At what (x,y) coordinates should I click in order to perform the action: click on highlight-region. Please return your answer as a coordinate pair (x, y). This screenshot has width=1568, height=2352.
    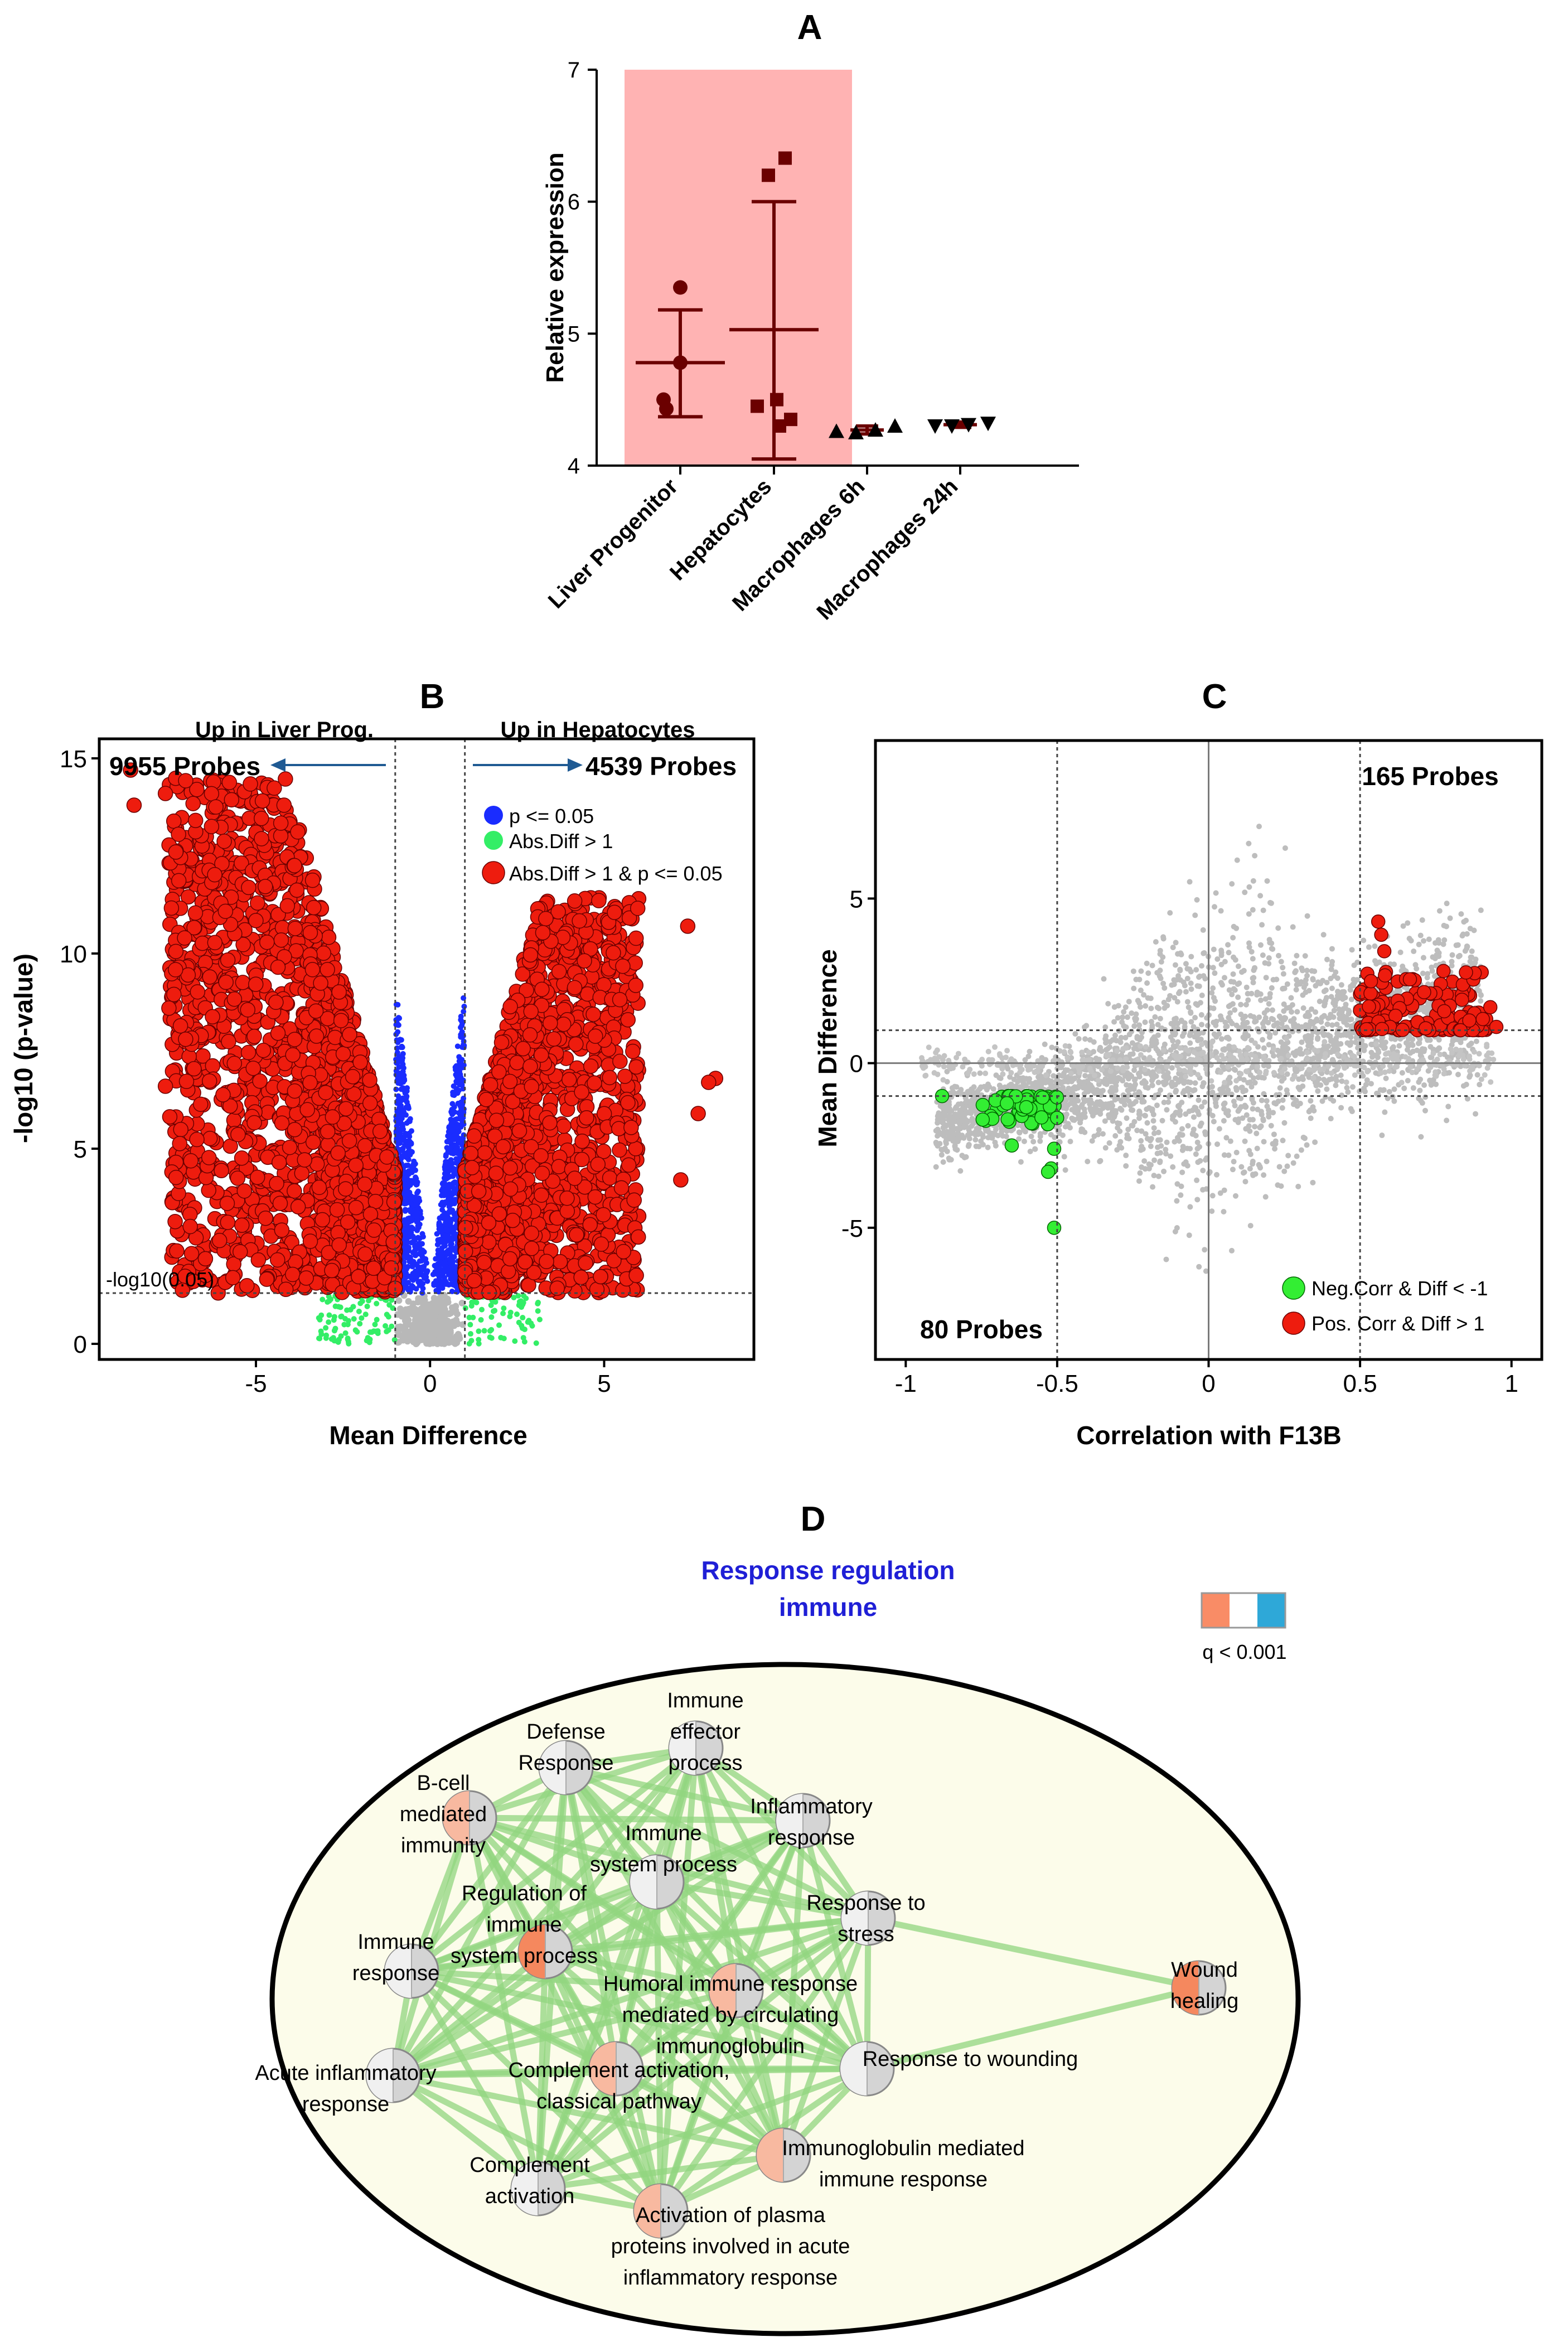
    Looking at the image, I should click on (738, 268).